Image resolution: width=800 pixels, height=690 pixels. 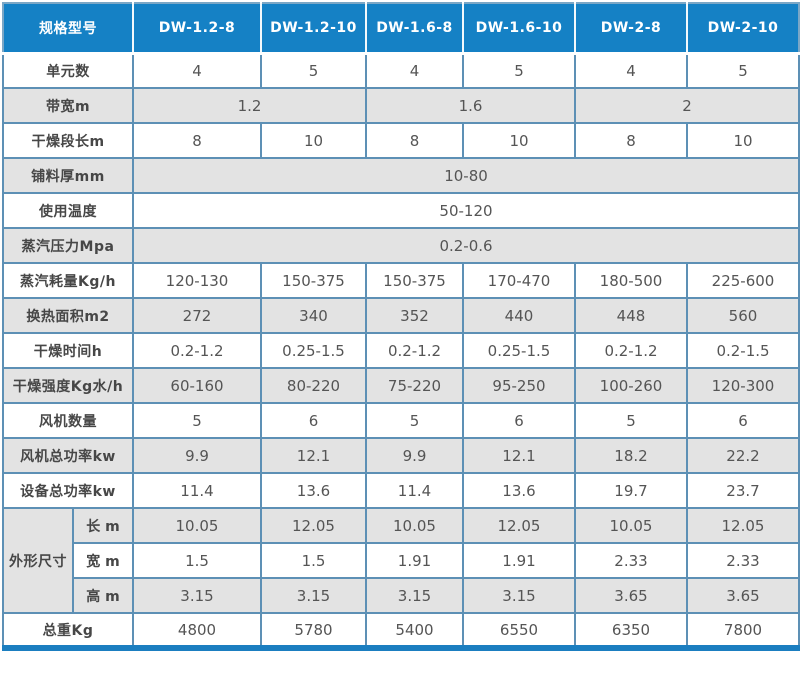 I want to click on row-sublabel: 高 m, so click(x=103, y=595).